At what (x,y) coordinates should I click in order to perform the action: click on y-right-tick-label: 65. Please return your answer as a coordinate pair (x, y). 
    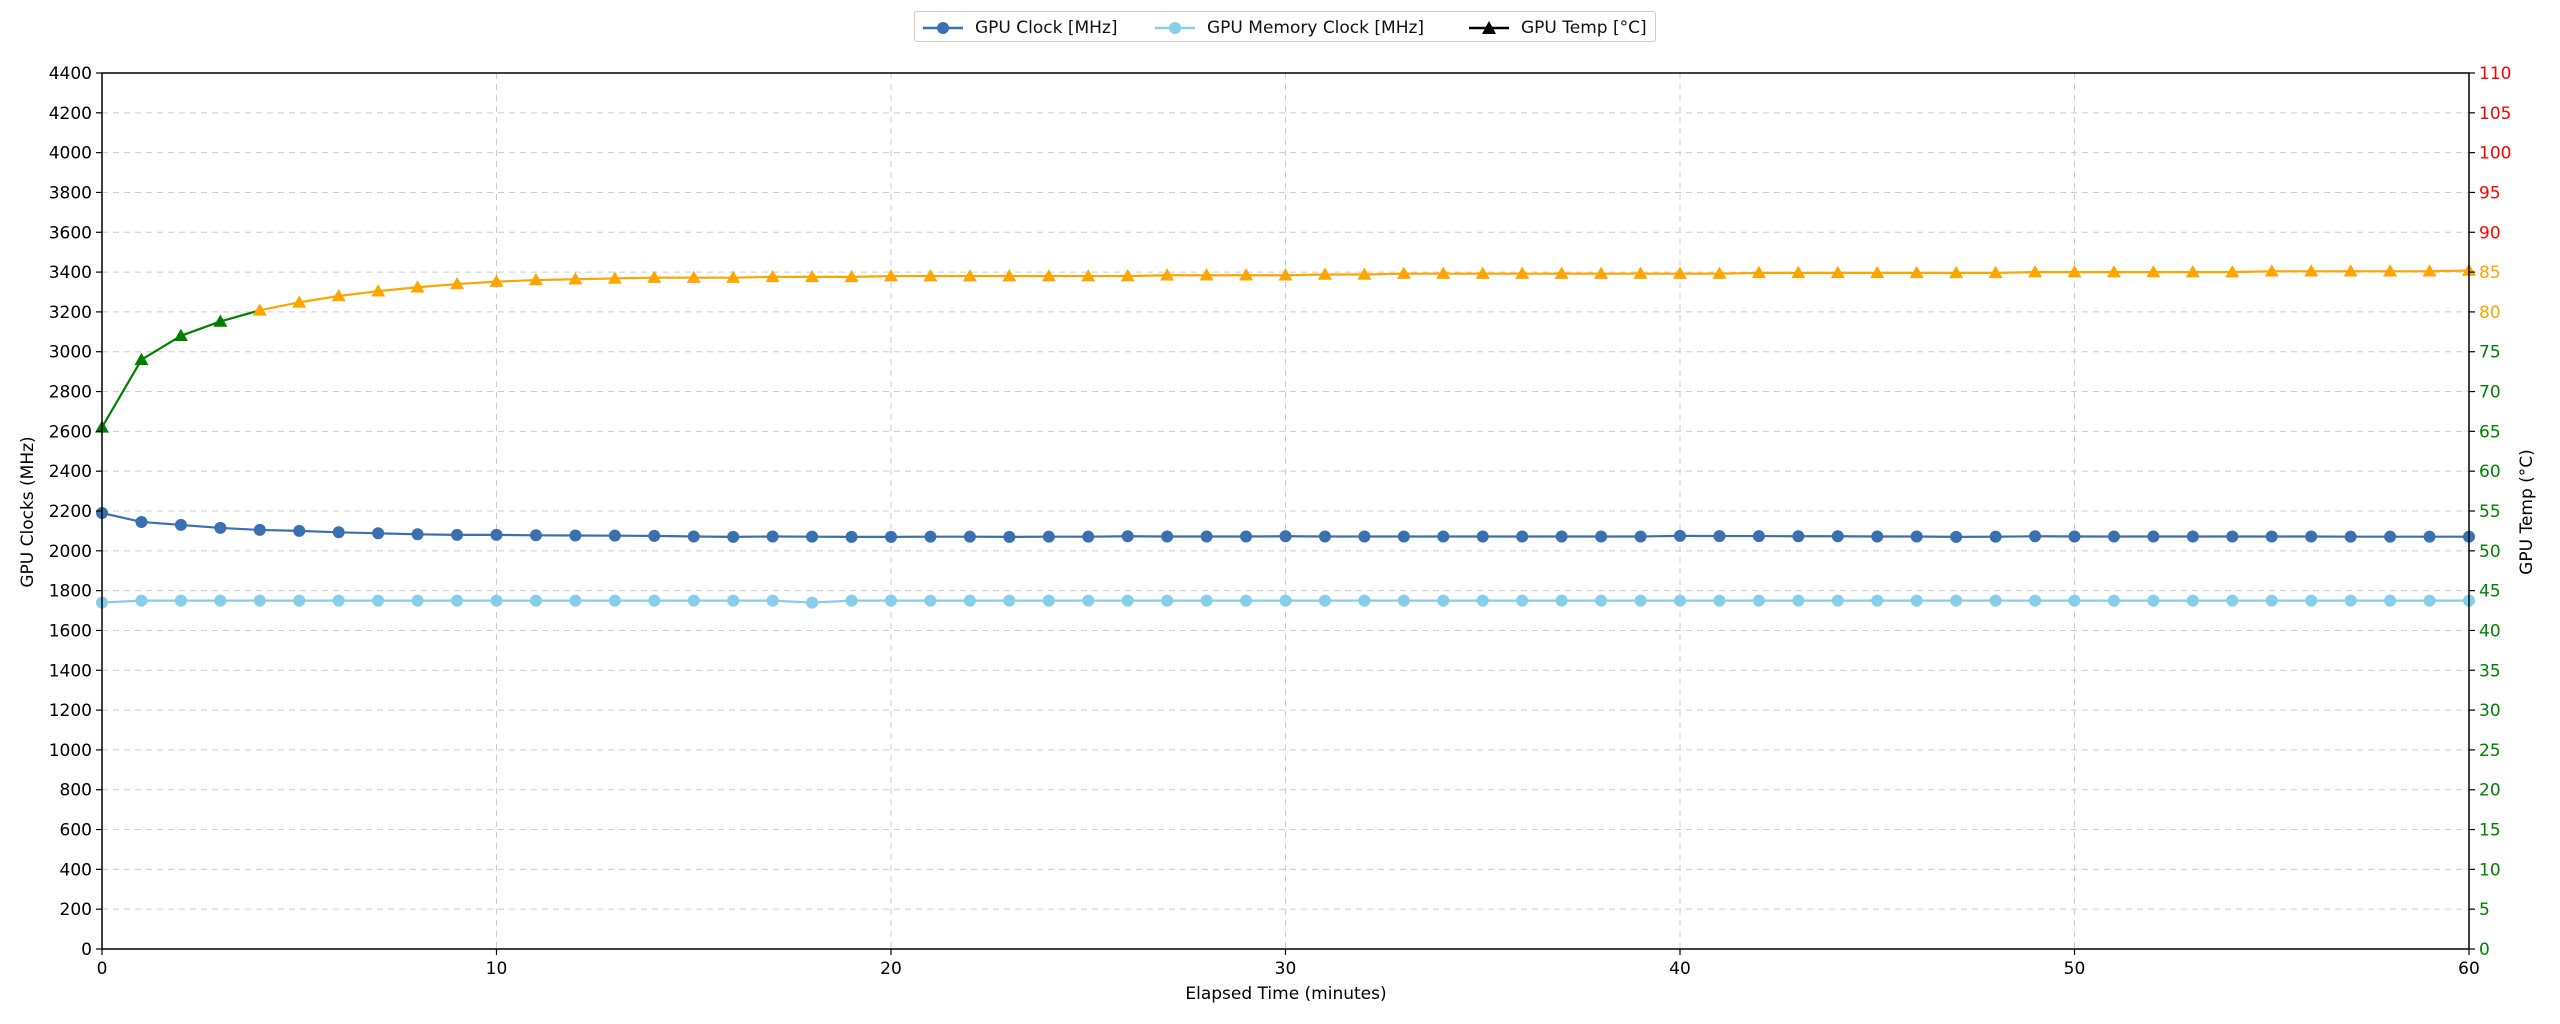
    Looking at the image, I should click on (2490, 432).